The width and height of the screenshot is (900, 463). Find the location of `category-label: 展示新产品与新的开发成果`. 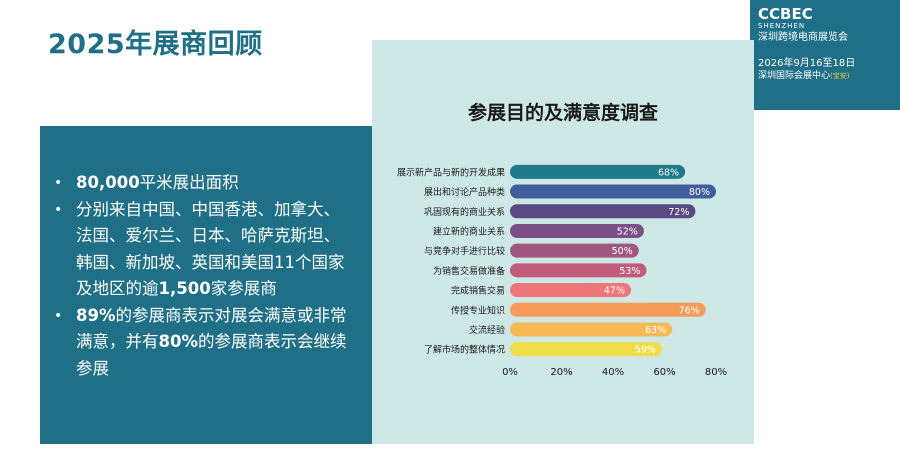

category-label: 展示新产品与新的开发成果 is located at coordinates (451, 172).